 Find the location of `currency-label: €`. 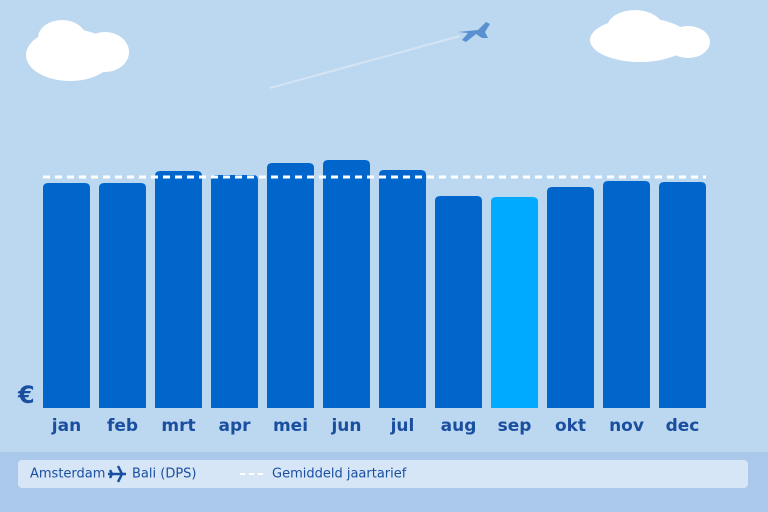

currency-label: € is located at coordinates (26, 395).